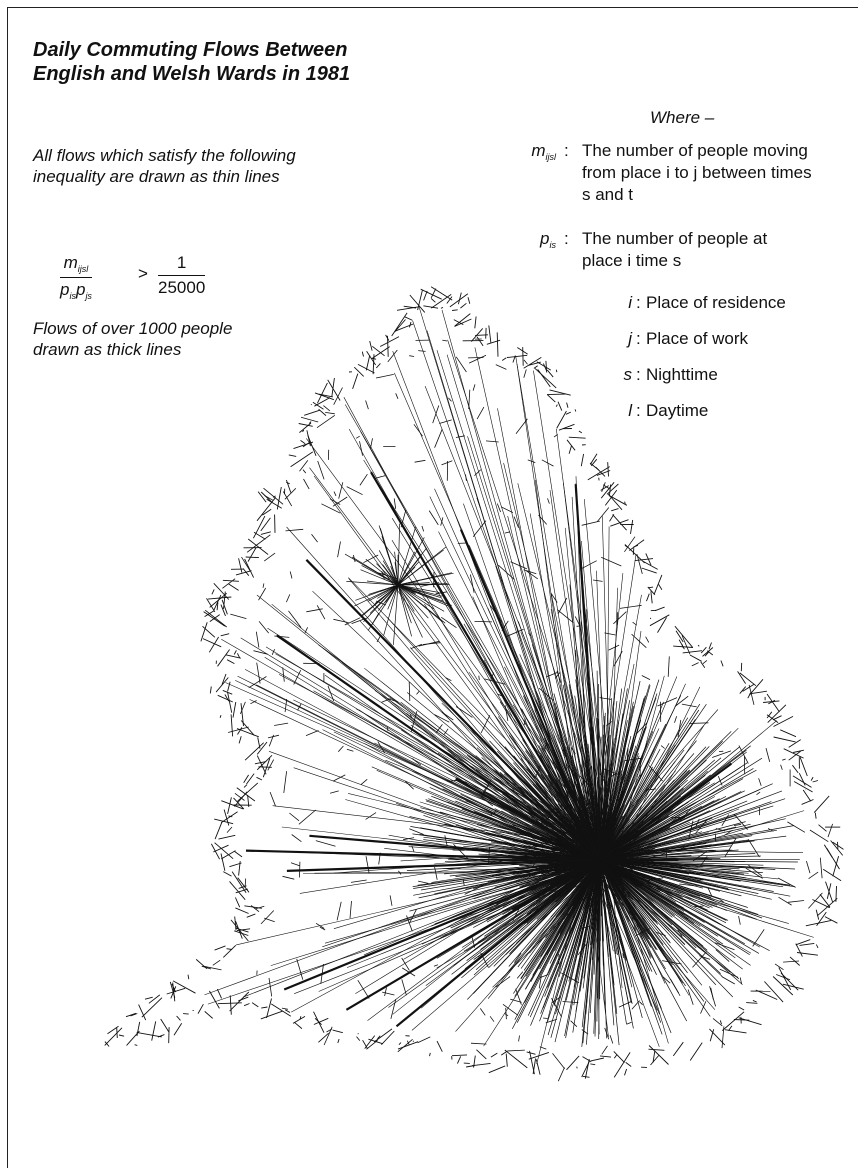 This screenshot has width=859, height=1168. What do you see at coordinates (383, 607) in the screenshot?
I see `hub-flow-line` at bounding box center [383, 607].